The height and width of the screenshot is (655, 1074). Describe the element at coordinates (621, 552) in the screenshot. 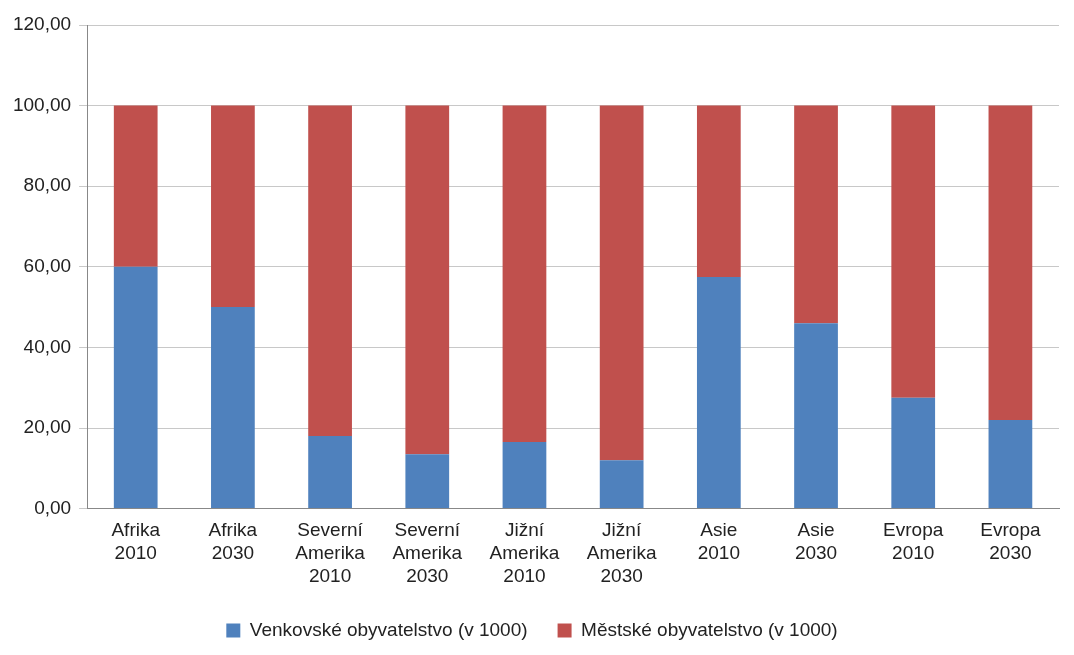

I see `x-tick-label: Jižní Amerika 2030` at that location.